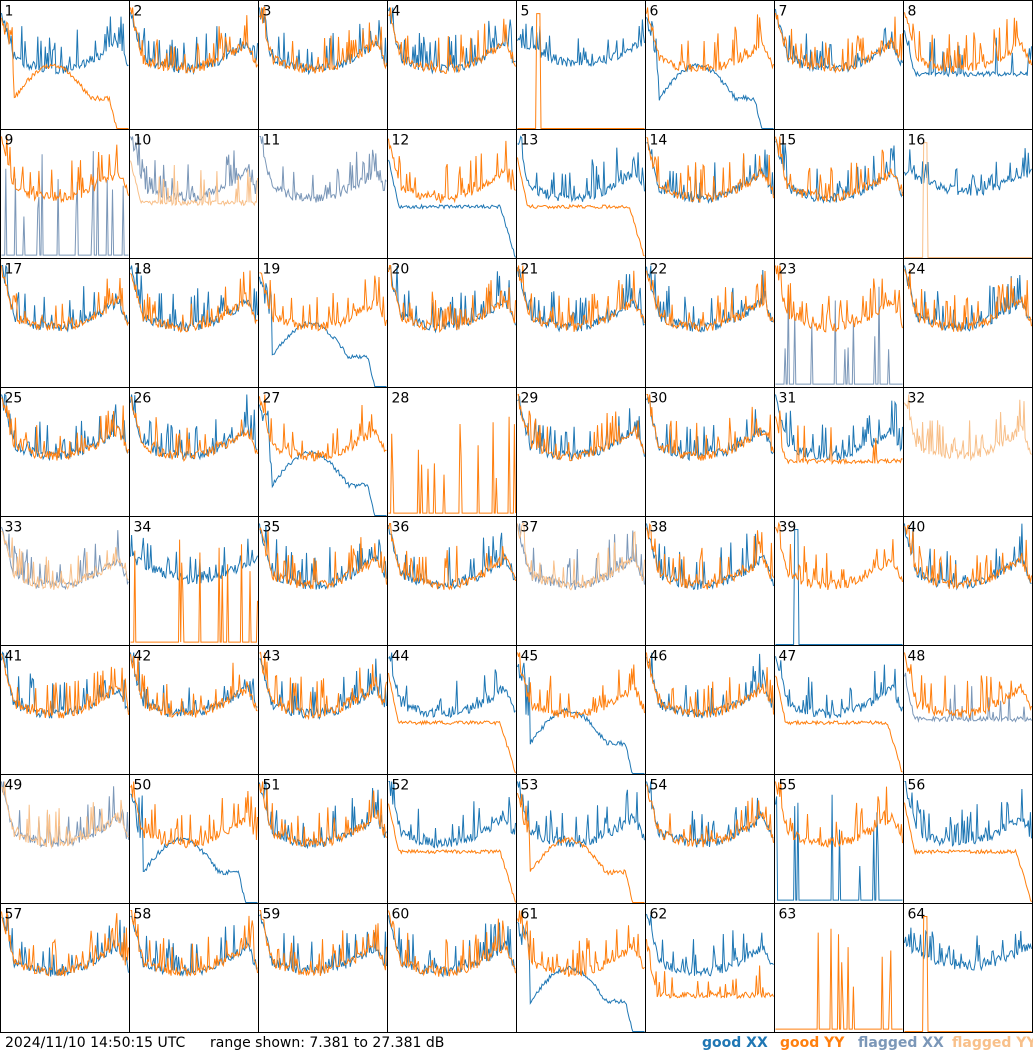 The width and height of the screenshot is (1033, 1053). What do you see at coordinates (143, 786) in the screenshot?
I see `panel-number: 50` at bounding box center [143, 786].